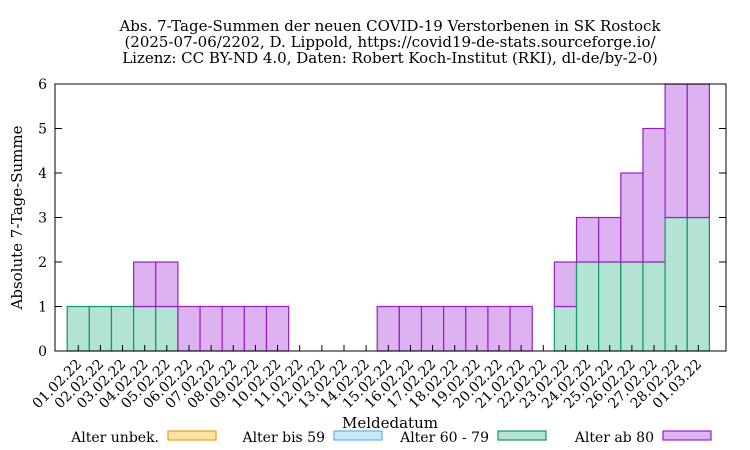 The image size is (750, 450). I want to click on bar-05.02.22-series-3, so click(167, 284).